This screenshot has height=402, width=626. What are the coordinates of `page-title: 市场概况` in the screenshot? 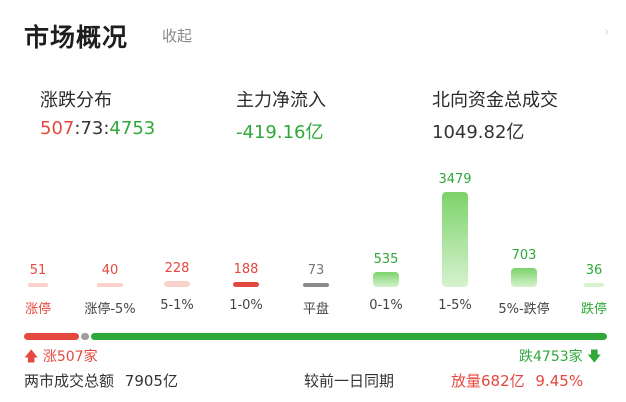 It's located at (76, 37).